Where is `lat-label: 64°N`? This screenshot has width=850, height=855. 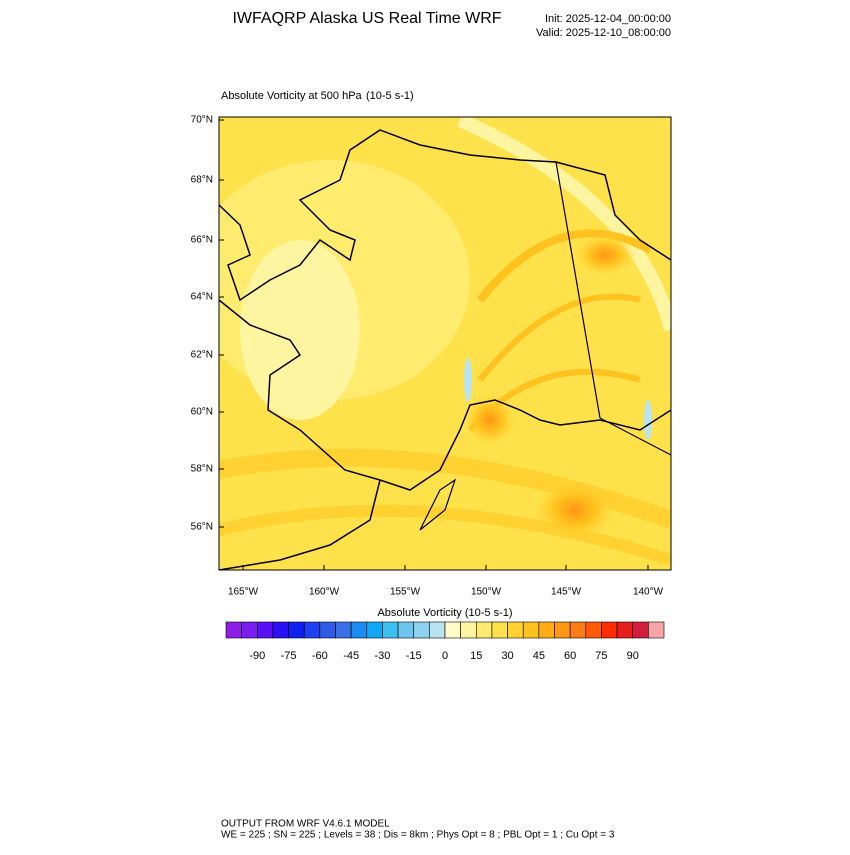 lat-label: 64°N is located at coordinates (202, 297).